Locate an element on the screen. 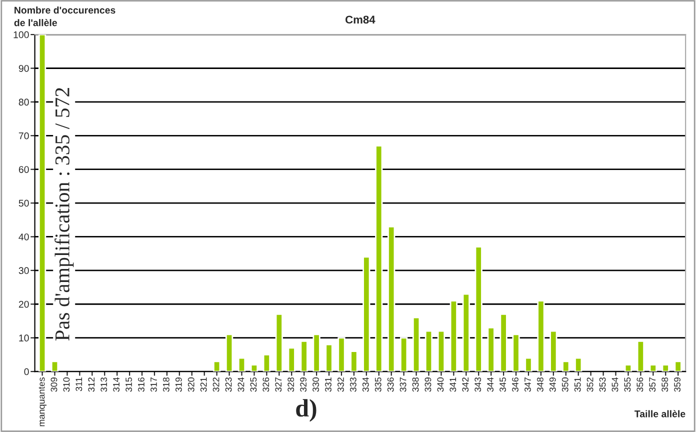  x-tick-label: 327 is located at coordinates (278, 385).